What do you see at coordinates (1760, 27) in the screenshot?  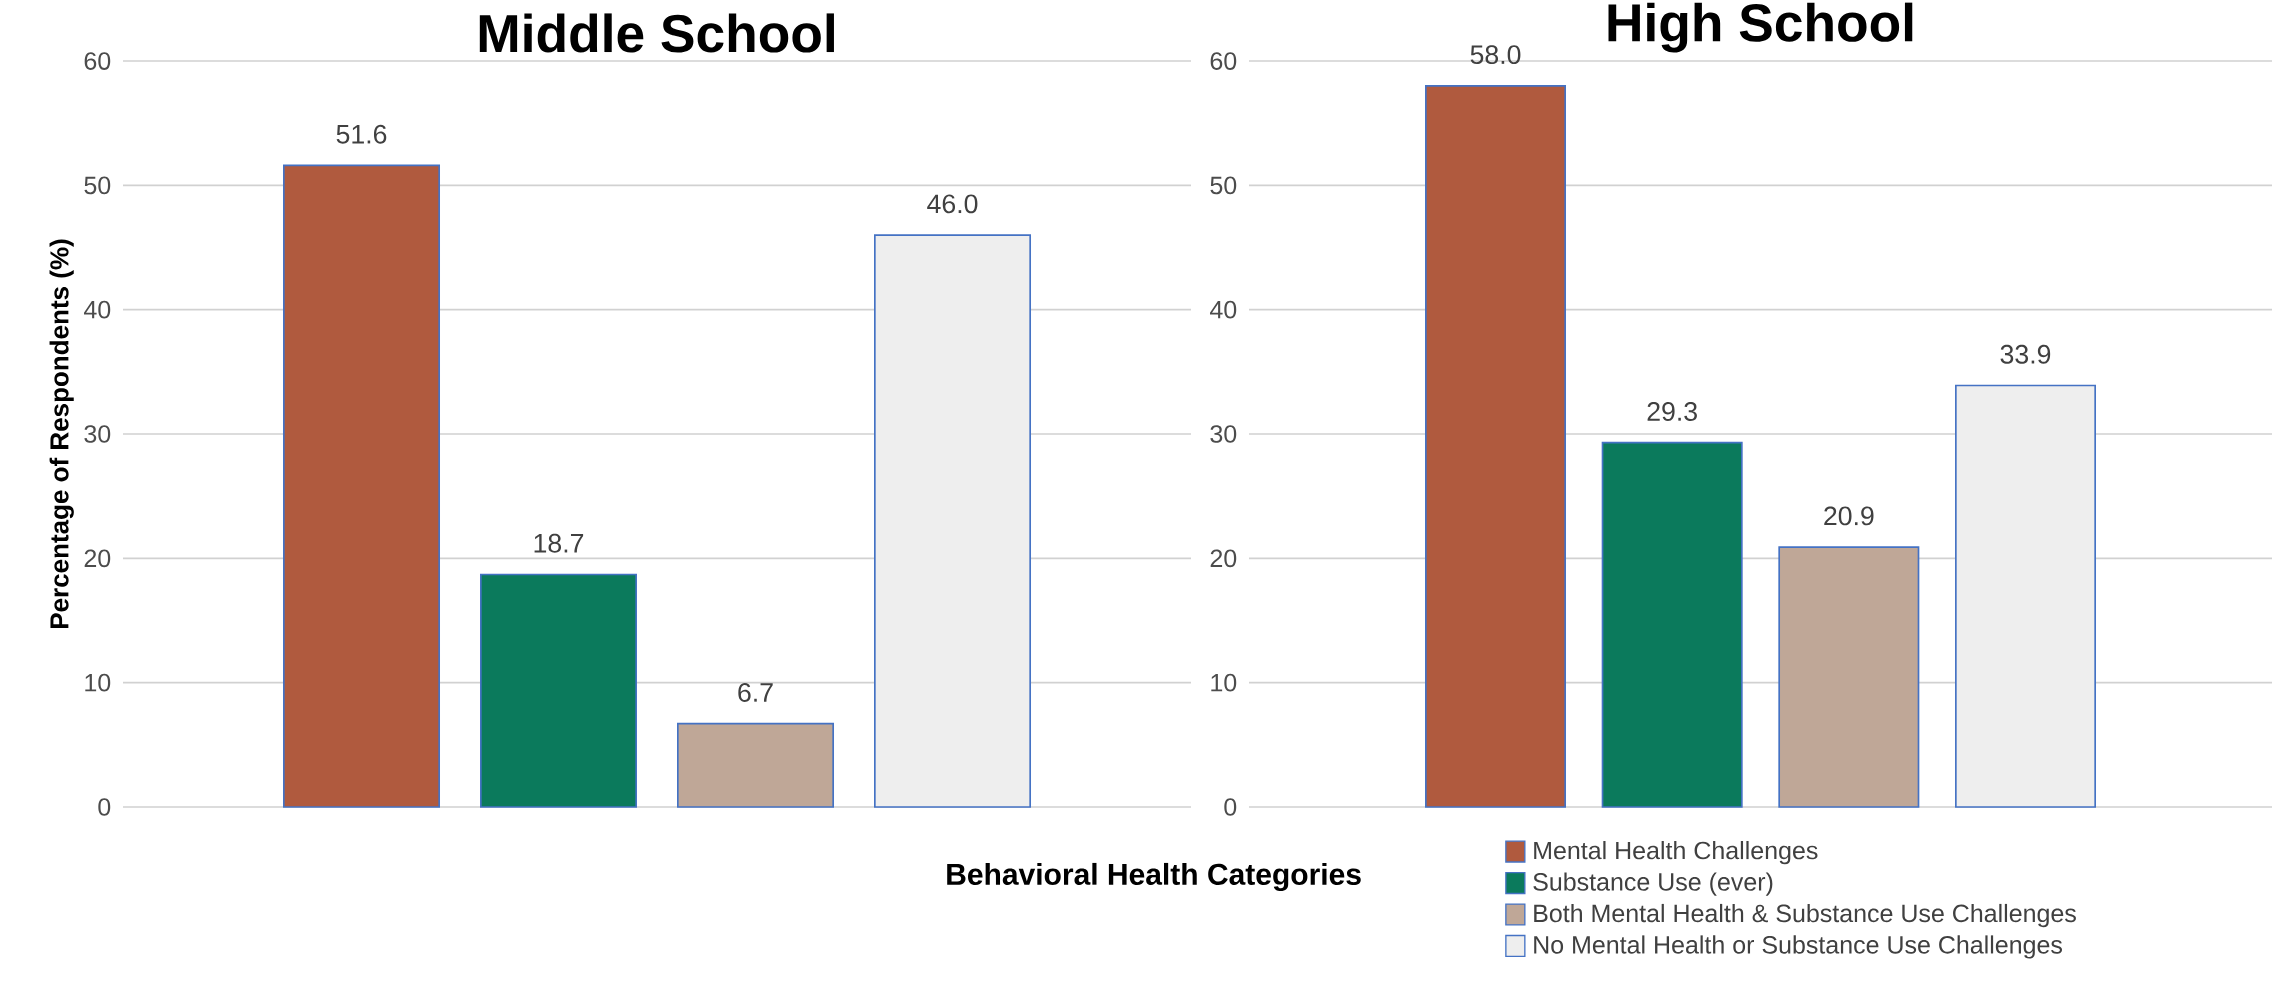 I see `chart-title: High School` at bounding box center [1760, 27].